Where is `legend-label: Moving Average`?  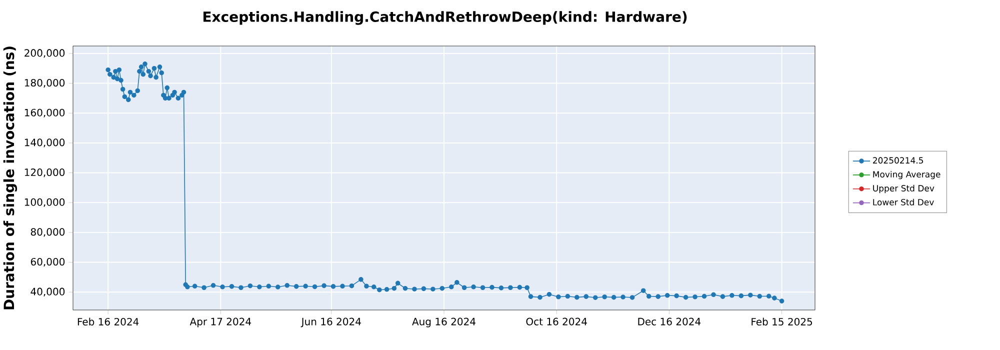 legend-label: Moving Average is located at coordinates (906, 175).